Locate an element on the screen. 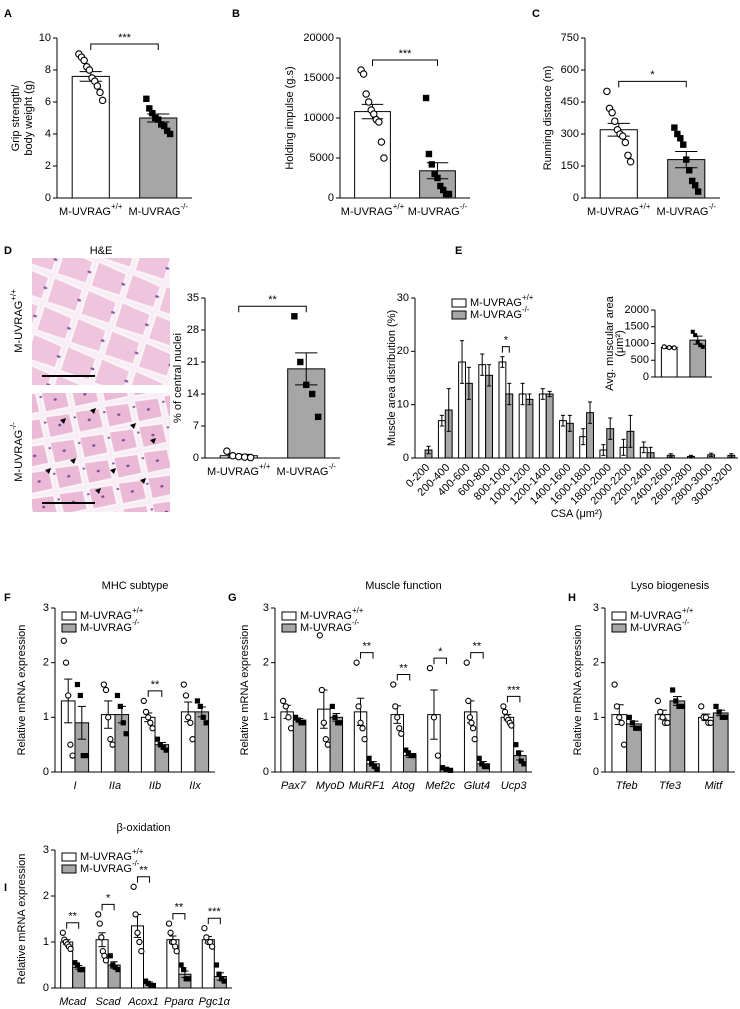  x-tick-label: M-UVRAG+/+ is located at coordinates (373, 210).